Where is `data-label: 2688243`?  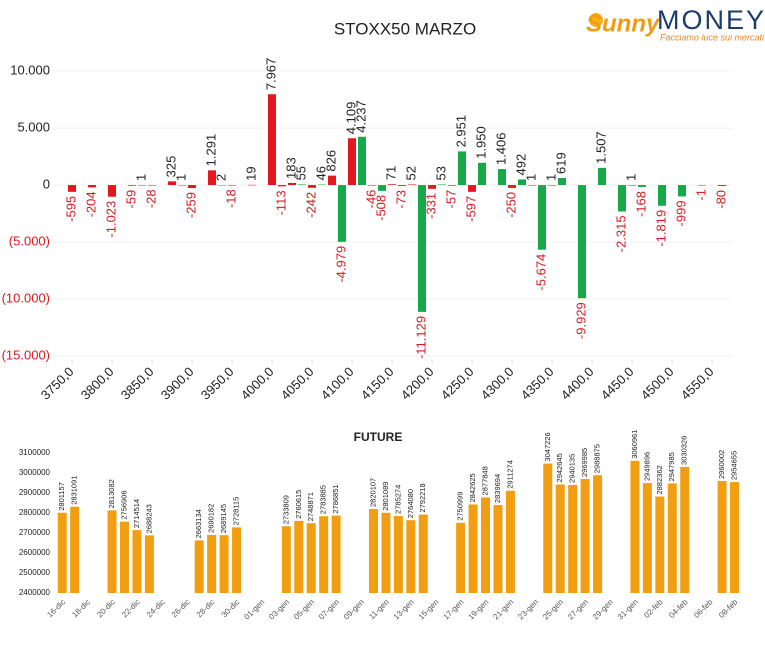
data-label: 2688243 is located at coordinates (148, 518).